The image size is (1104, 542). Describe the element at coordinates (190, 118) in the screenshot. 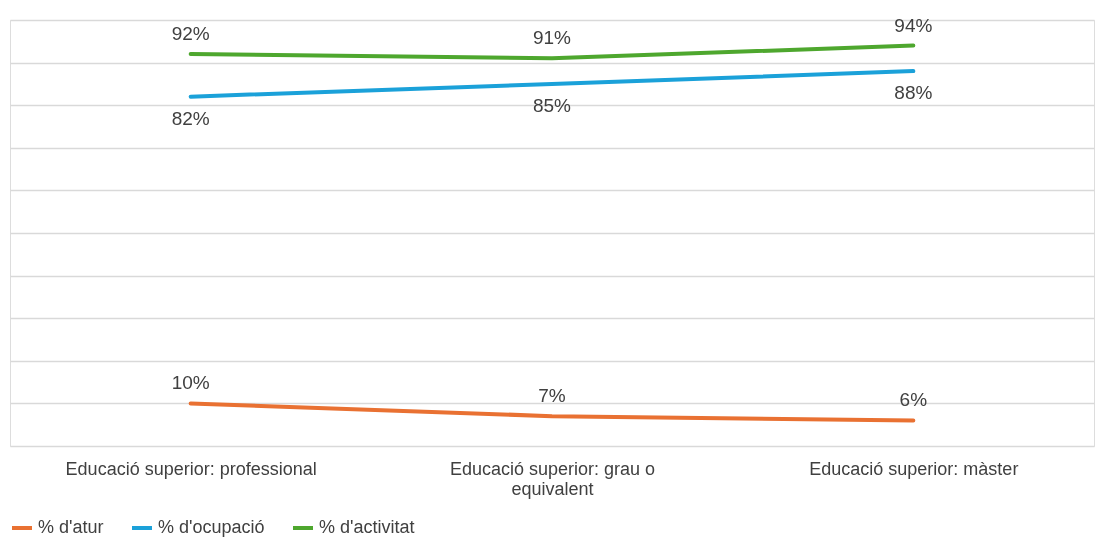

I see `data-label: 82%` at that location.